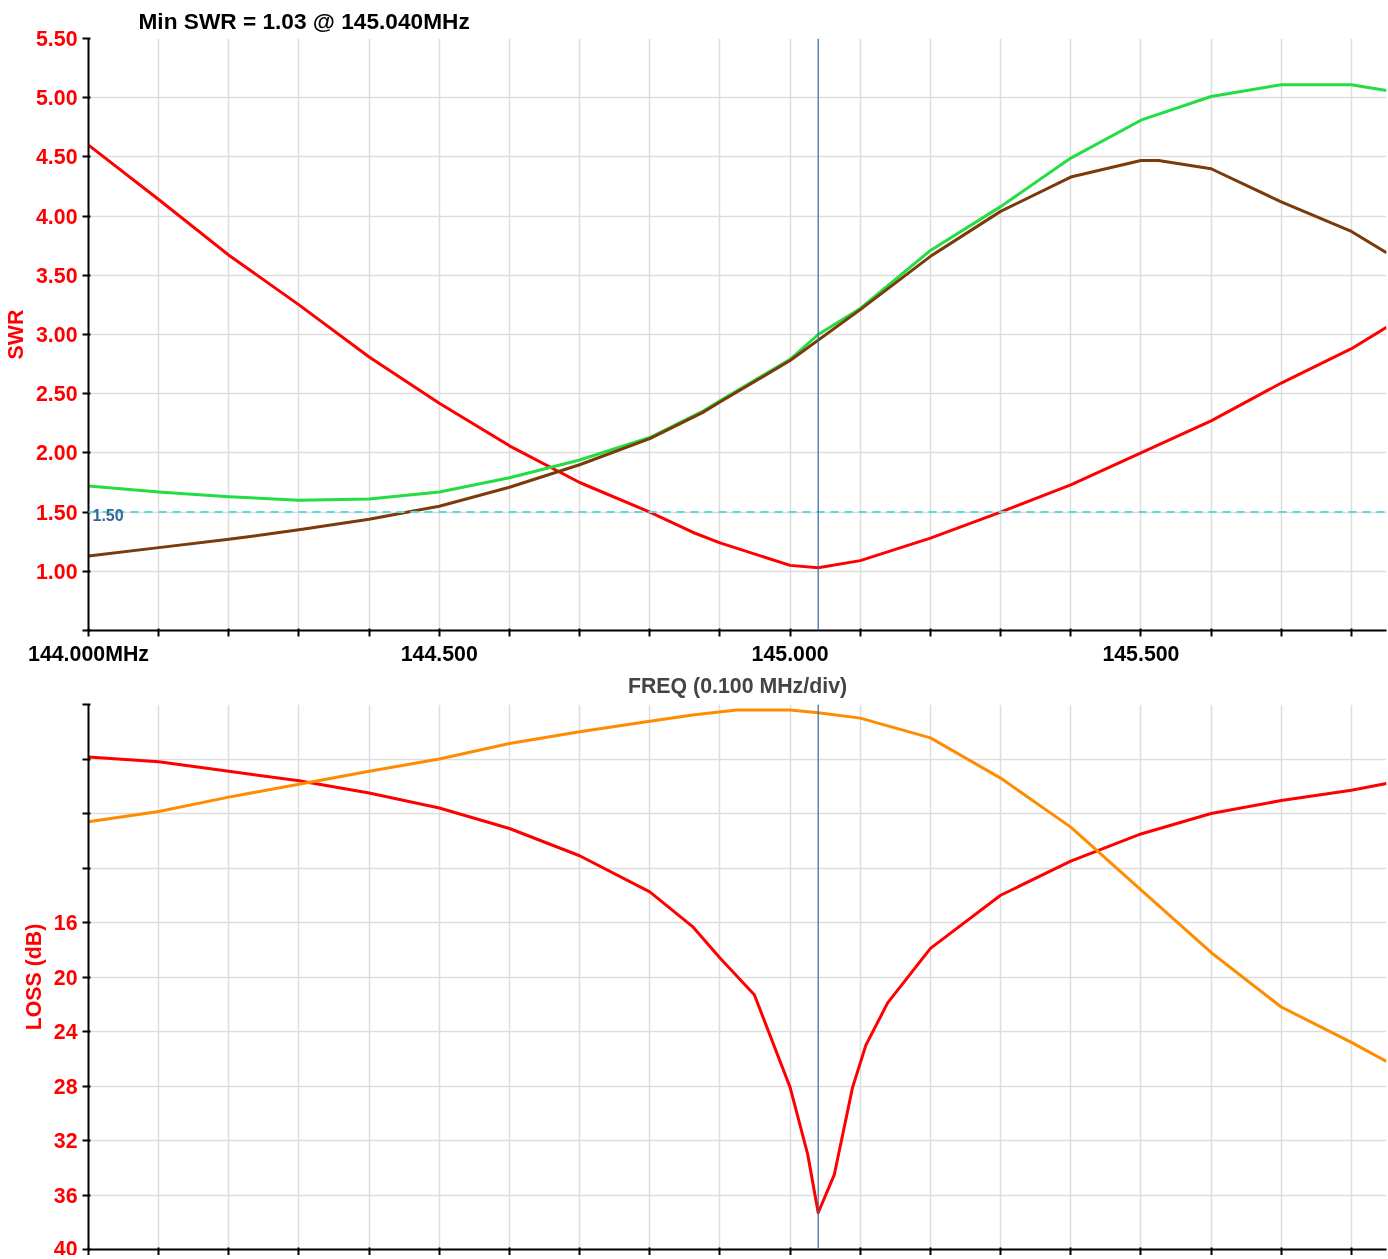  What do you see at coordinates (65, 1032) in the screenshot?
I see `y-tick-label: 24` at bounding box center [65, 1032].